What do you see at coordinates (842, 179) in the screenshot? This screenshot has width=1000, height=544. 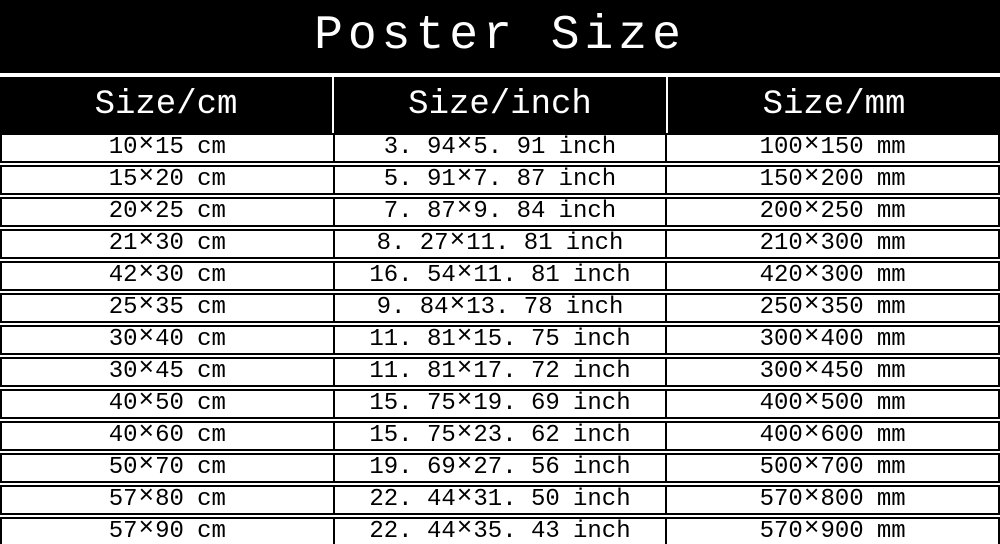 I see `size-height: 200` at bounding box center [842, 179].